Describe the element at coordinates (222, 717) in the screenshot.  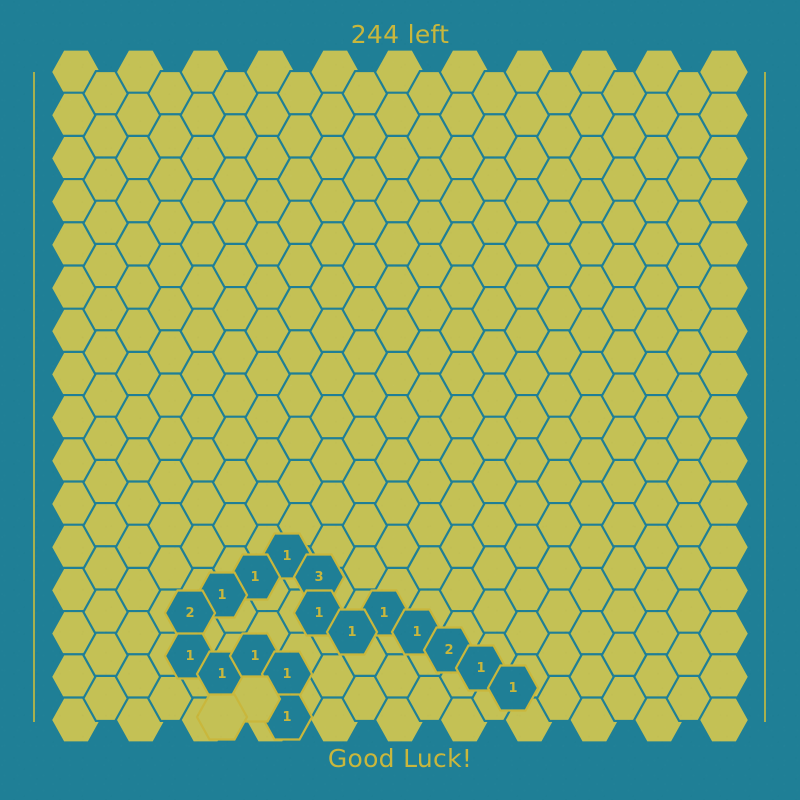
I see `hex-cell-revealed-empty` at that location.